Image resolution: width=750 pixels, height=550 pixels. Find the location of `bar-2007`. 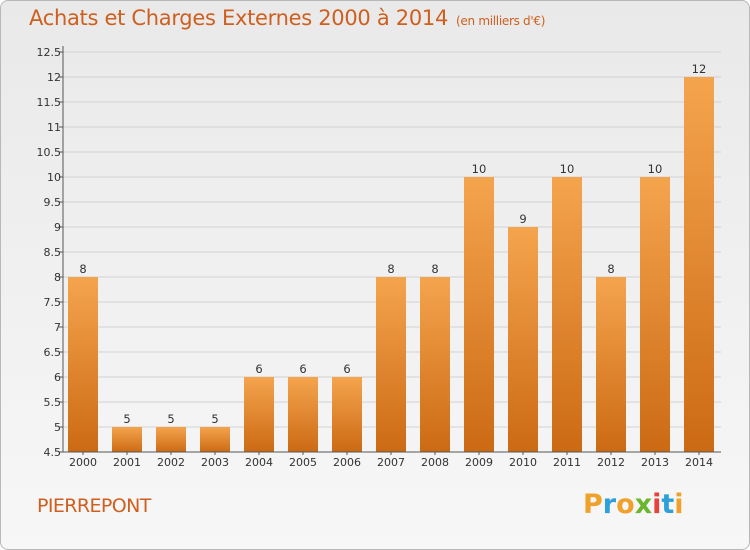

bar-2007 is located at coordinates (391, 364).